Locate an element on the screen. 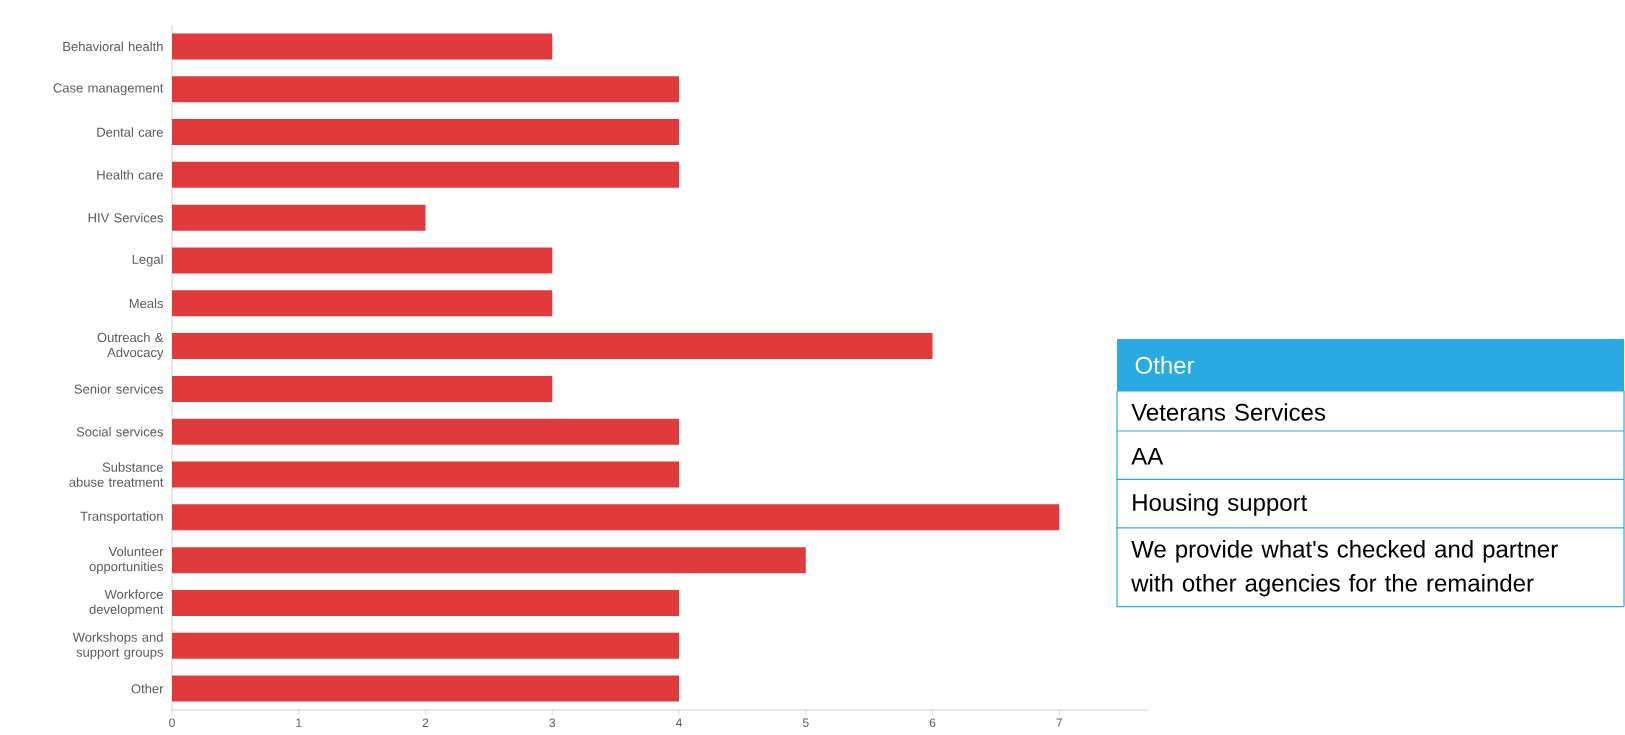  y-tick-label: Dental care is located at coordinates (130, 132).